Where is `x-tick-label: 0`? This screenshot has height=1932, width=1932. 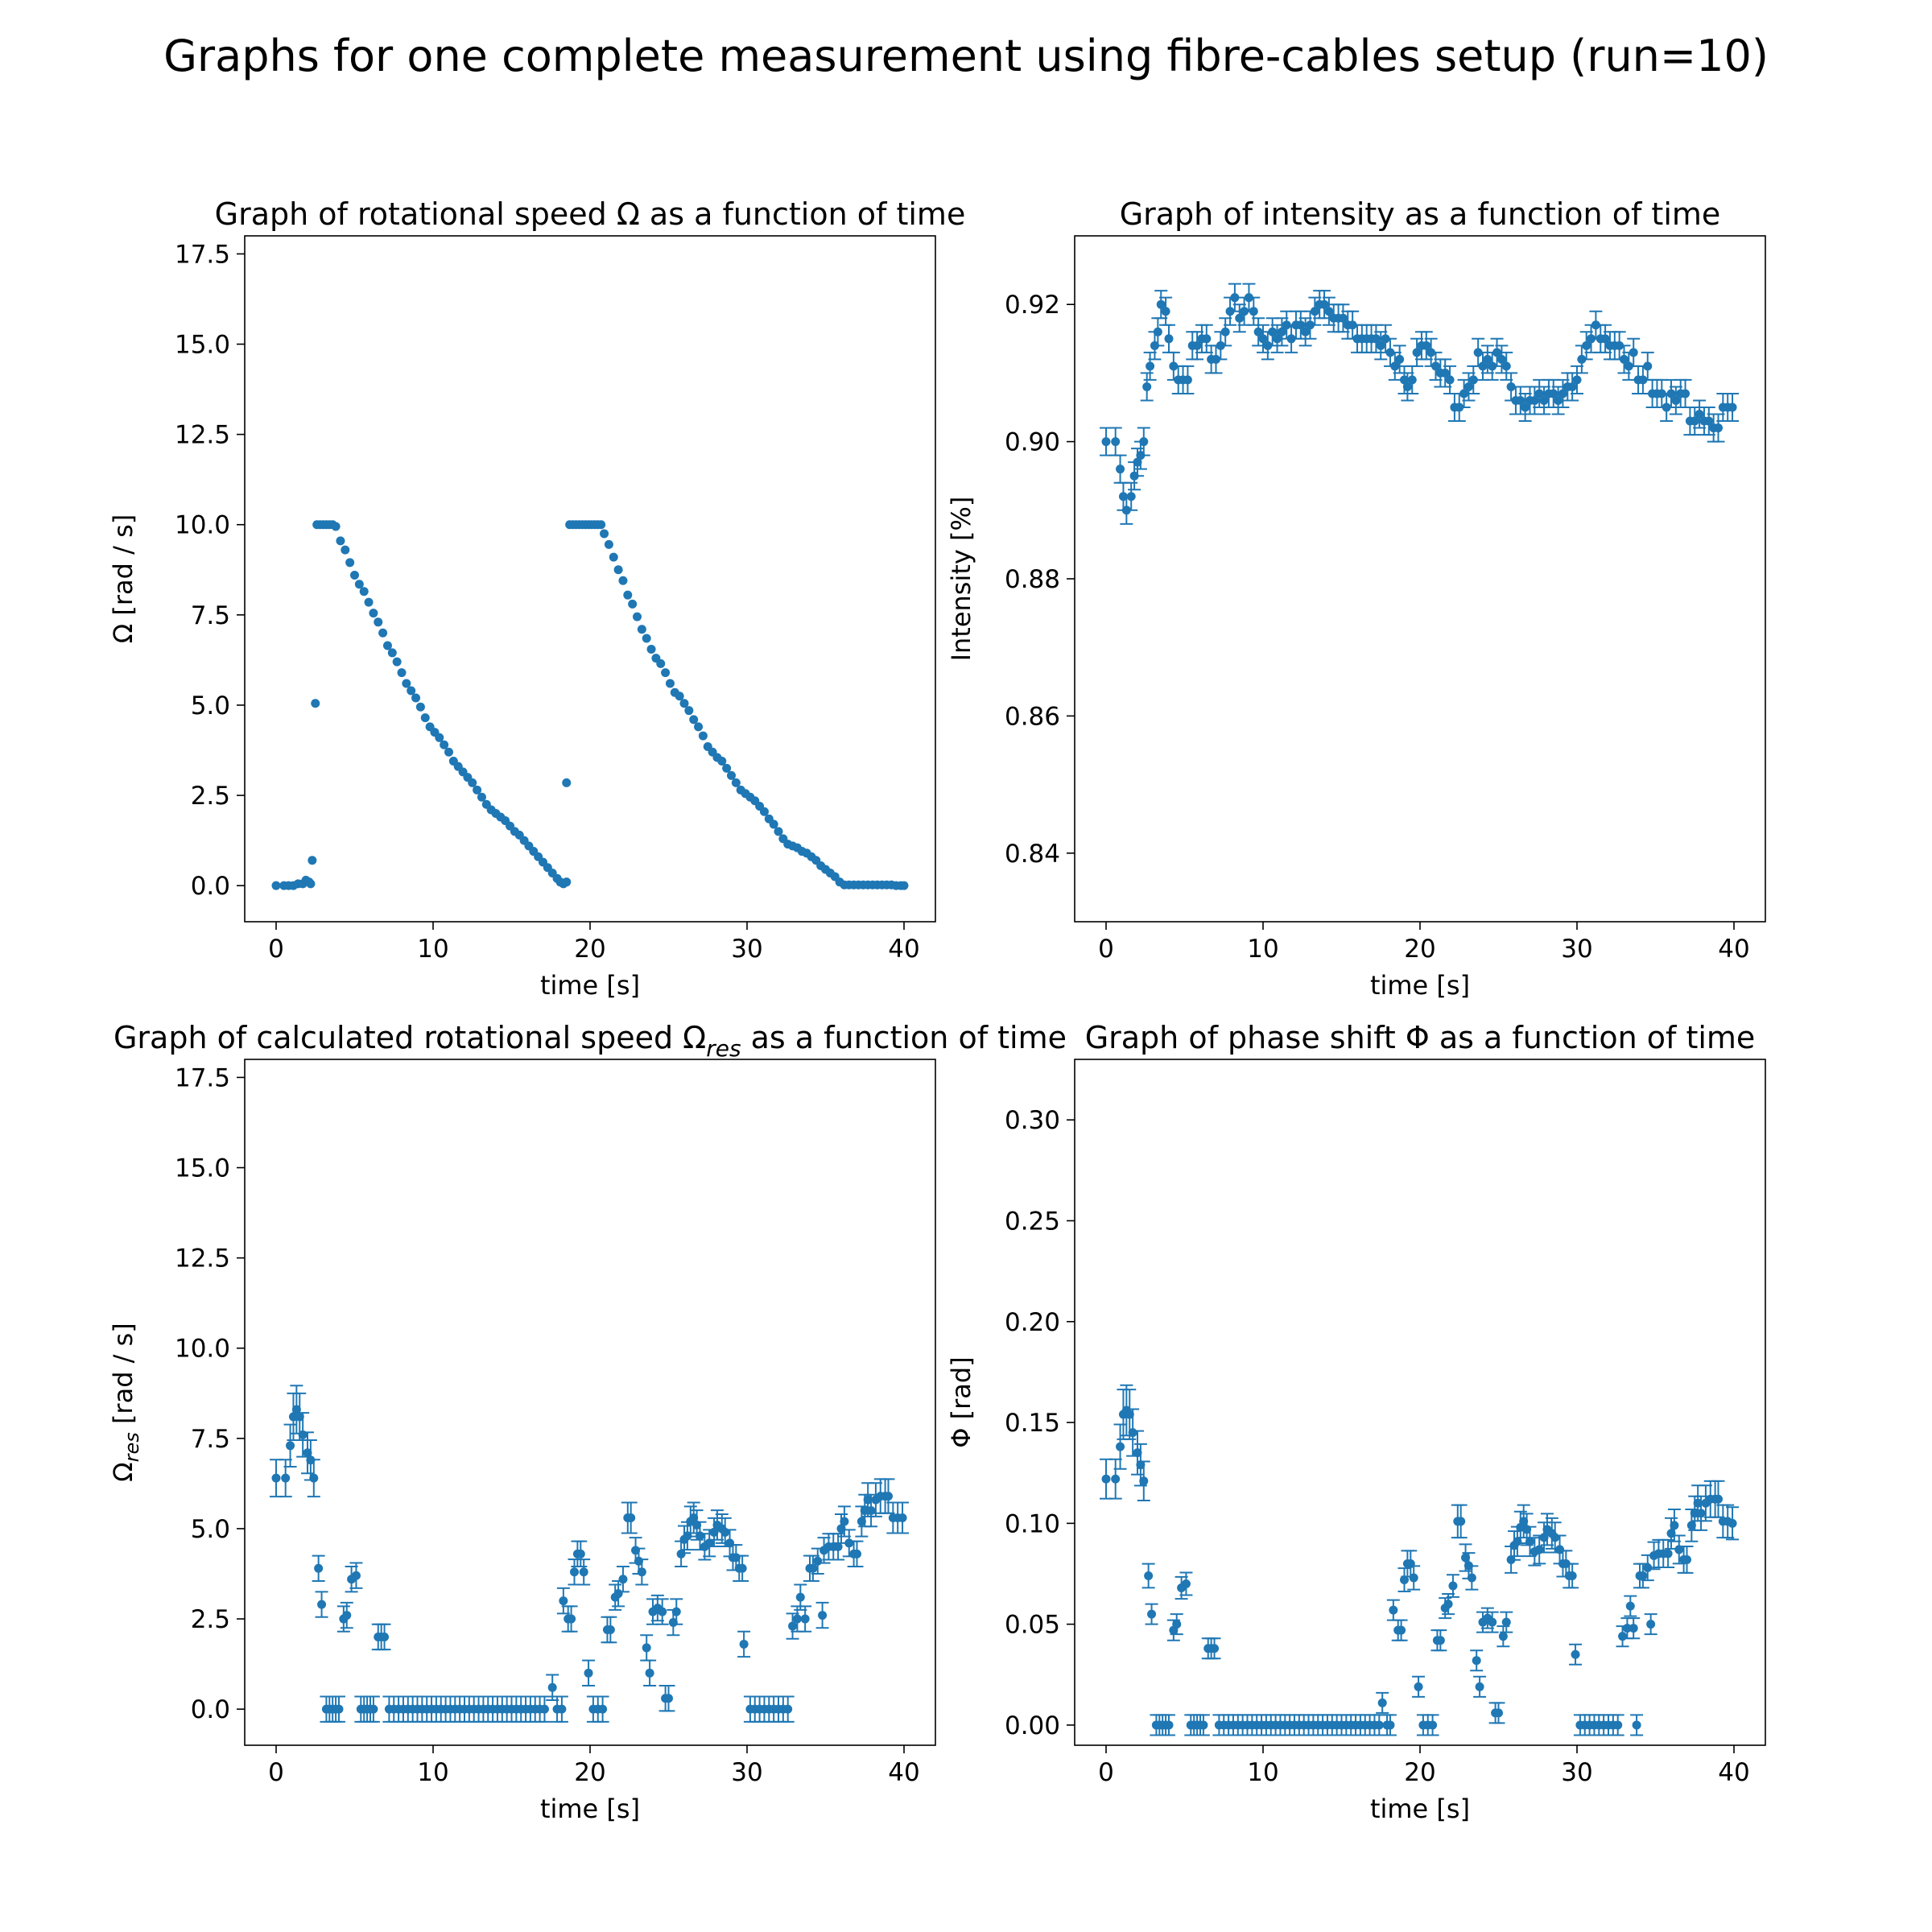
x-tick-label: 0 is located at coordinates (1106, 949).